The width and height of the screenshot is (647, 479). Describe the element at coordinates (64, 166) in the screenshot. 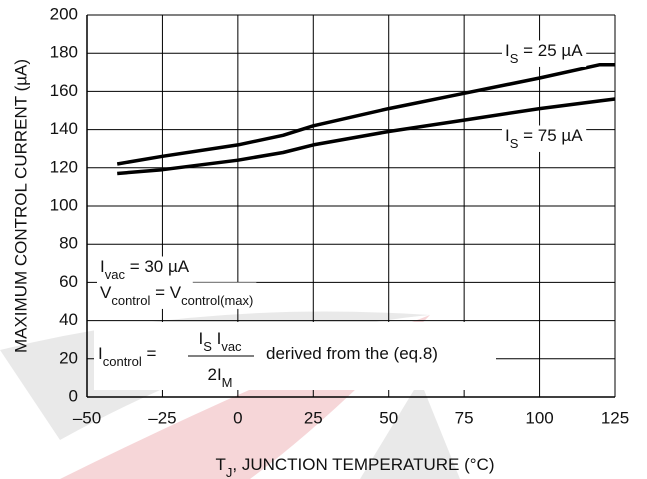

I see `y-tick-label: 120` at that location.